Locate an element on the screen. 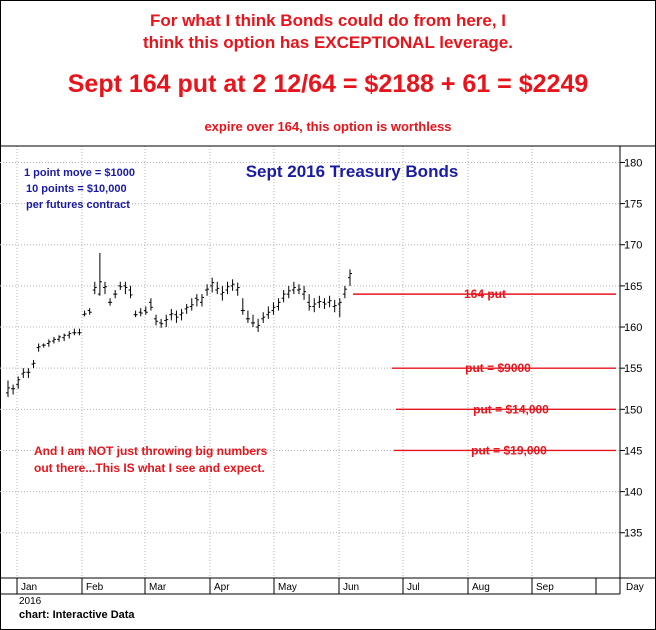 The width and height of the screenshot is (656, 630). y-tick-label: 145 is located at coordinates (633, 451).